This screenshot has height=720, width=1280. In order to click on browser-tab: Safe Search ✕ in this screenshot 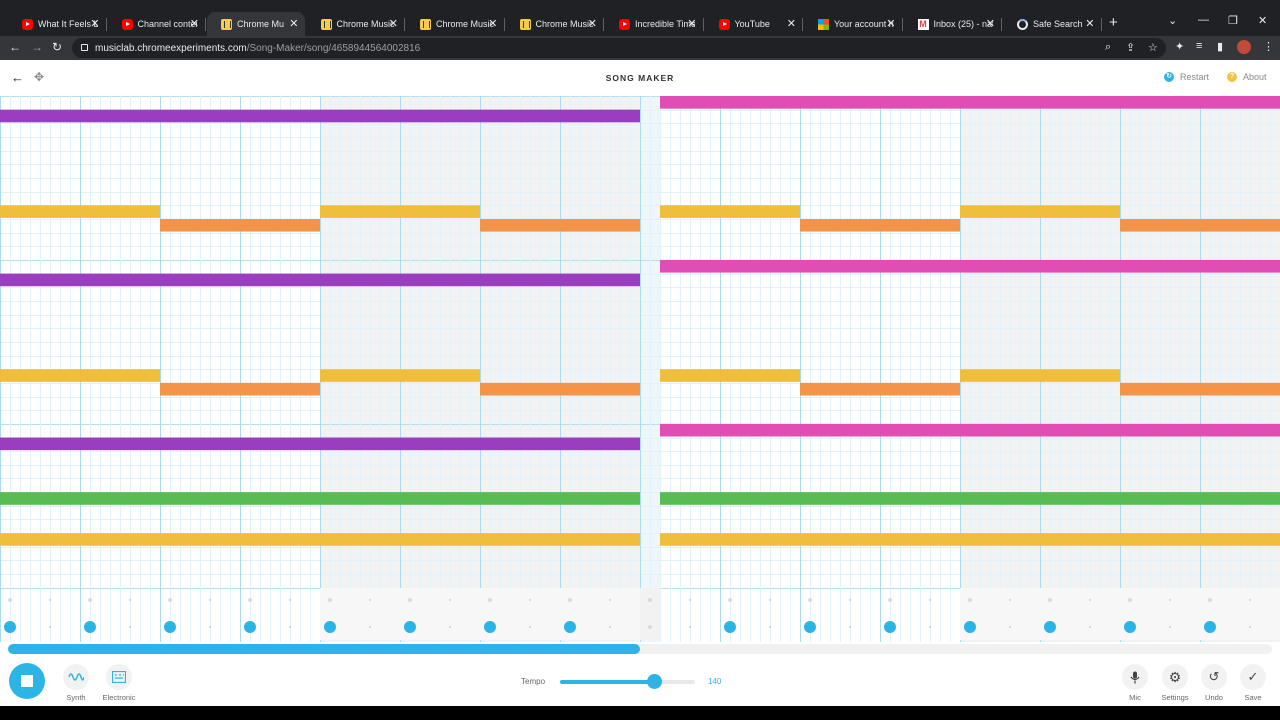, I will do `click(1052, 24)`.